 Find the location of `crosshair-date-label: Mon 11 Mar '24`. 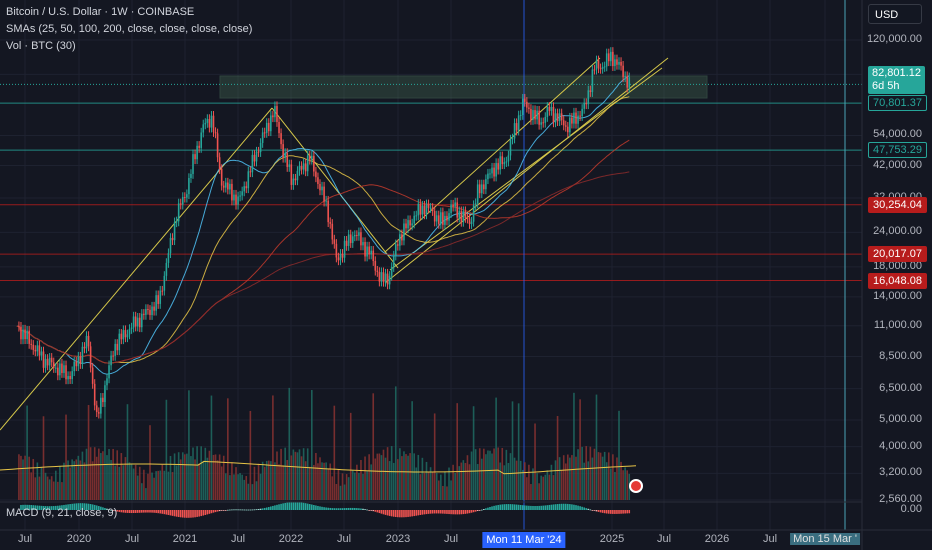

crosshair-date-label: Mon 11 Mar '24 is located at coordinates (524, 540).